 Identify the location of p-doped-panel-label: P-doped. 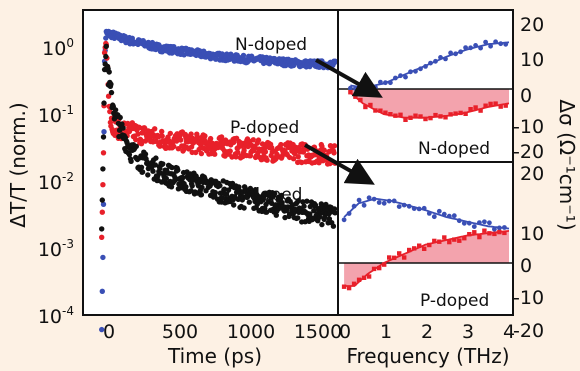
(454, 301).